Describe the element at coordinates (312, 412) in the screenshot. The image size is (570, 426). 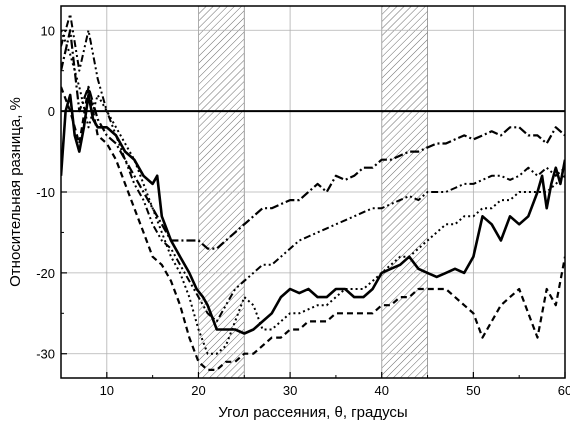
I see `x-axis-label: Угол рассеяния, θ, градусы` at that location.